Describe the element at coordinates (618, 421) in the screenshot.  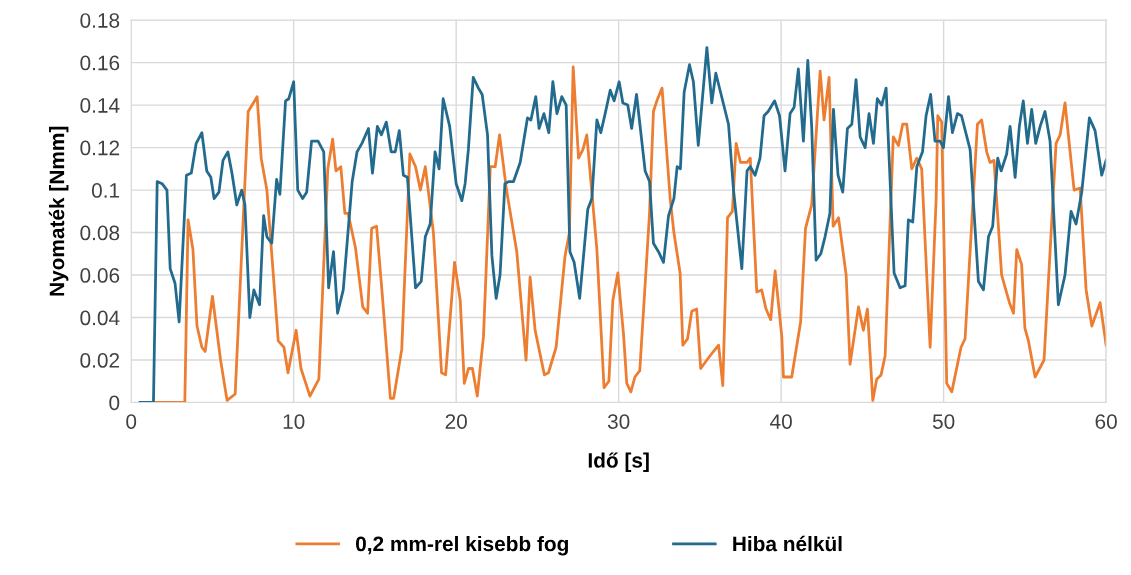
I see `x-tick-label: 30` at that location.